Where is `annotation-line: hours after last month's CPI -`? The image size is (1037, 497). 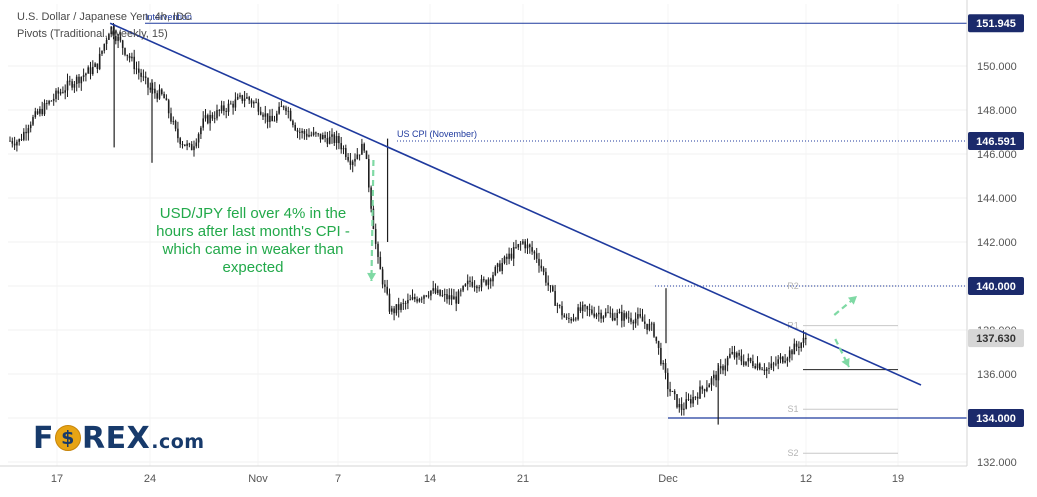 annotation-line: hours after last month's CPI - is located at coordinates (253, 231).